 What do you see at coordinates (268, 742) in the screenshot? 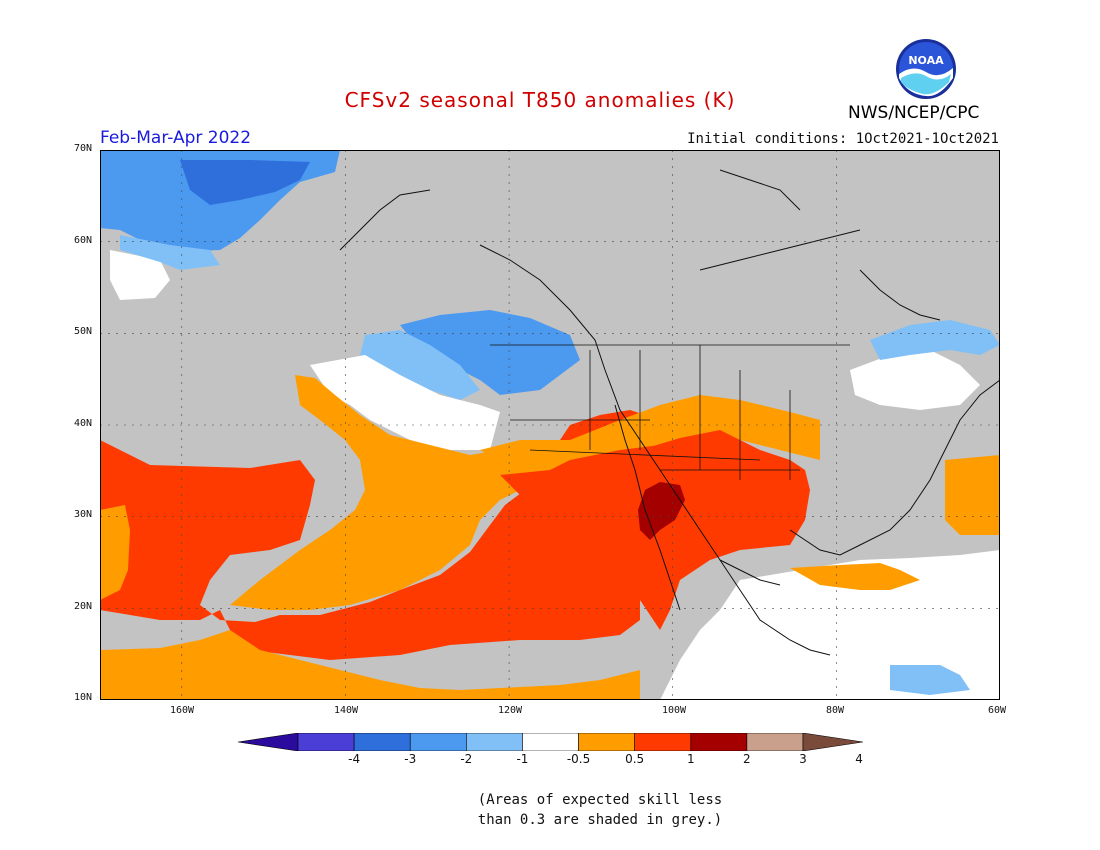
I see `legend-arrow-low` at bounding box center [268, 742].